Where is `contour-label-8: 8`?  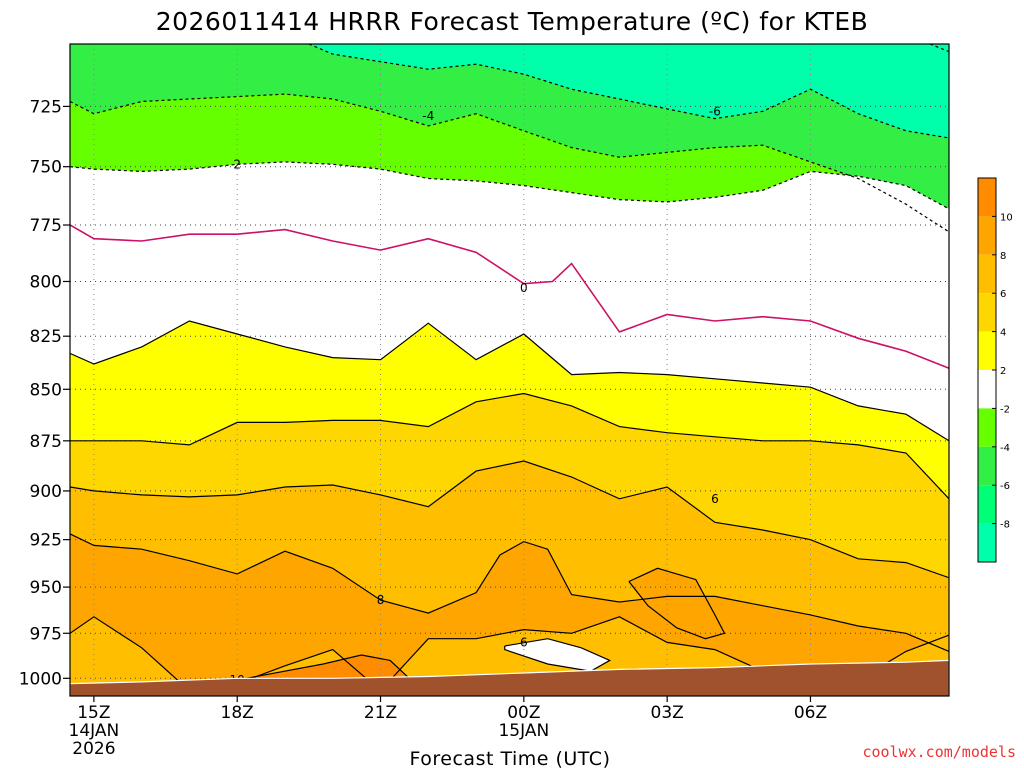
contour-label-8: 8 is located at coordinates (381, 600).